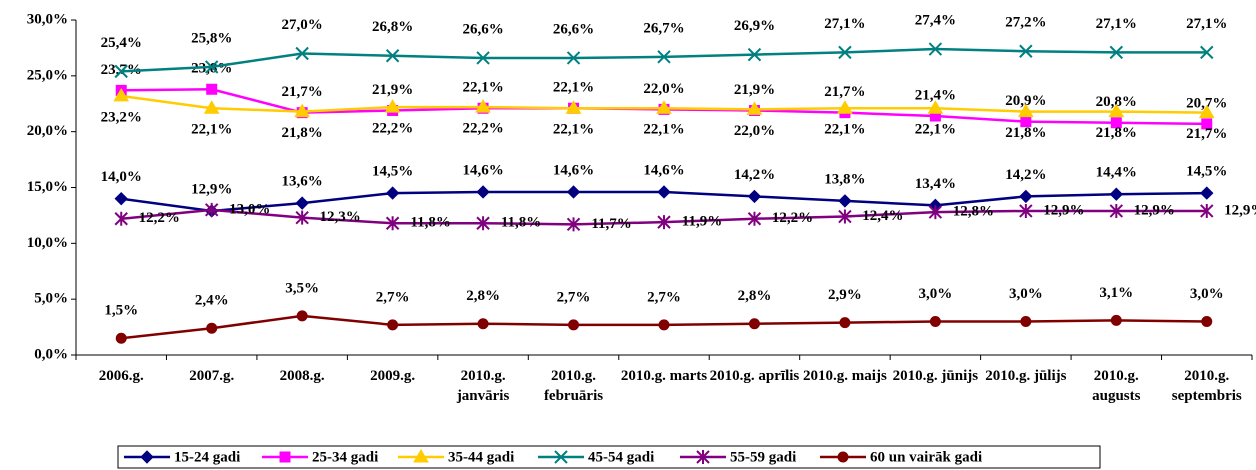 The width and height of the screenshot is (1256, 470). What do you see at coordinates (393, 297) in the screenshot?
I see `data-label: 2,7%` at bounding box center [393, 297].